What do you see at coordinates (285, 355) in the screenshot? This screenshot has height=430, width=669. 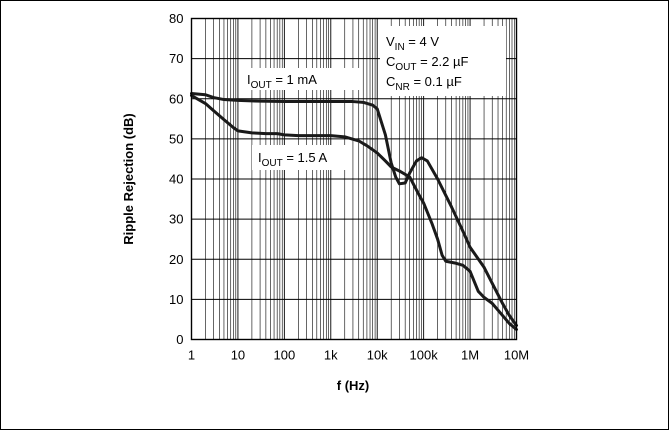 I see `x-tick-label: 100` at bounding box center [285, 355].